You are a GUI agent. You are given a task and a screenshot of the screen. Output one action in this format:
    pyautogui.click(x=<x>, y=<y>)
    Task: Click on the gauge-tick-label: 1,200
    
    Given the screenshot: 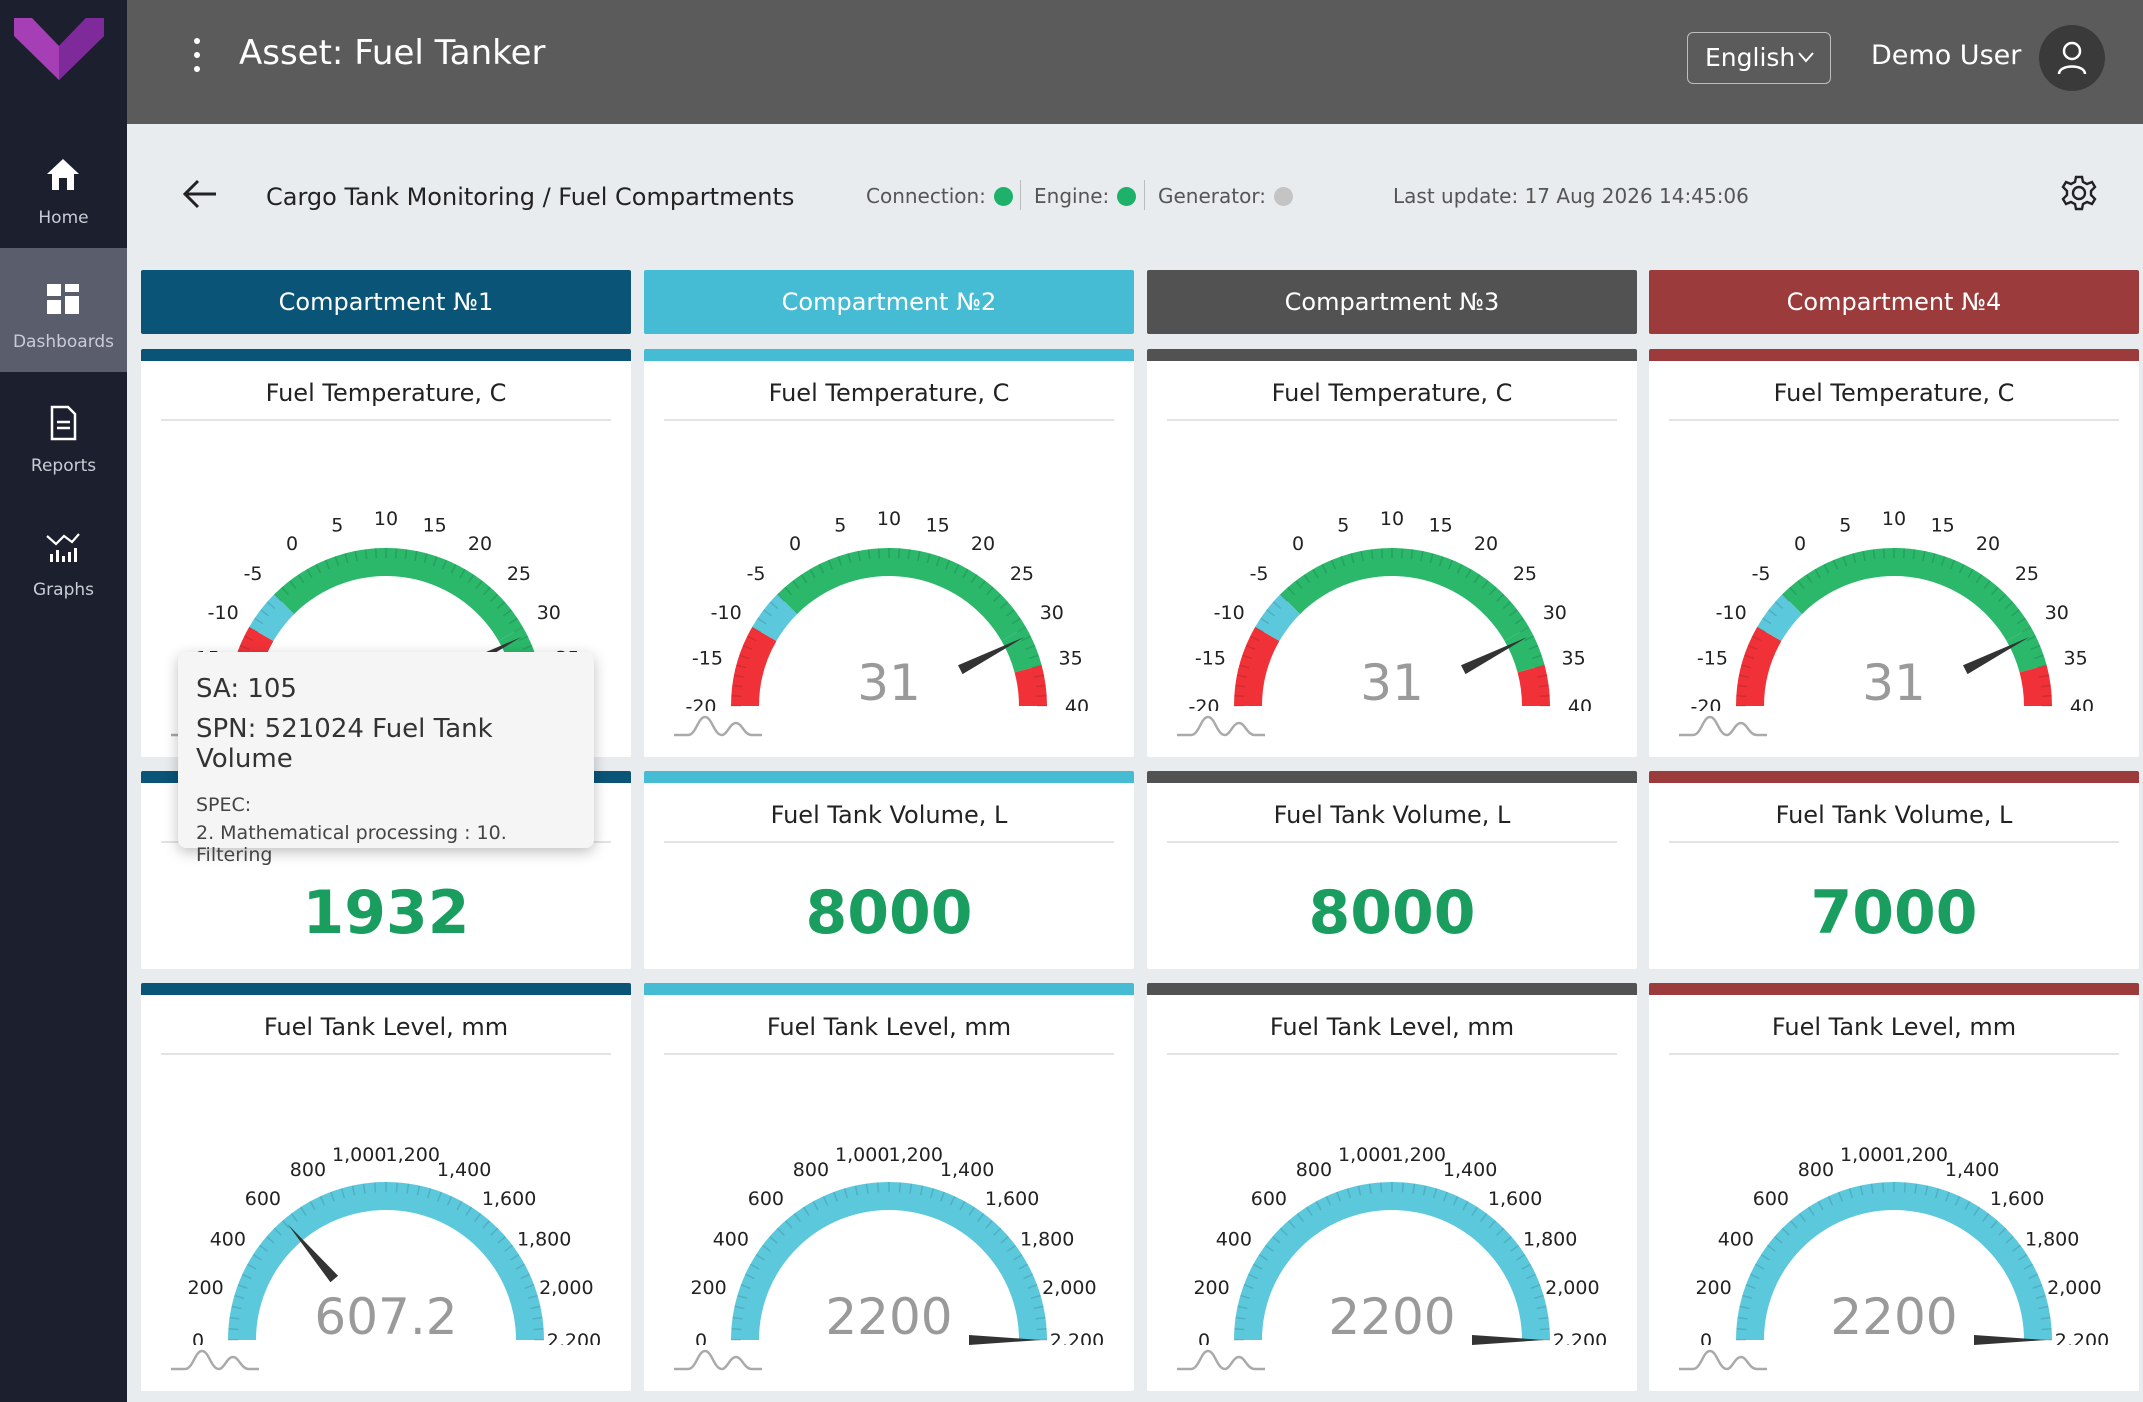 What is the action you would take?
    pyautogui.click(x=1419, y=1155)
    